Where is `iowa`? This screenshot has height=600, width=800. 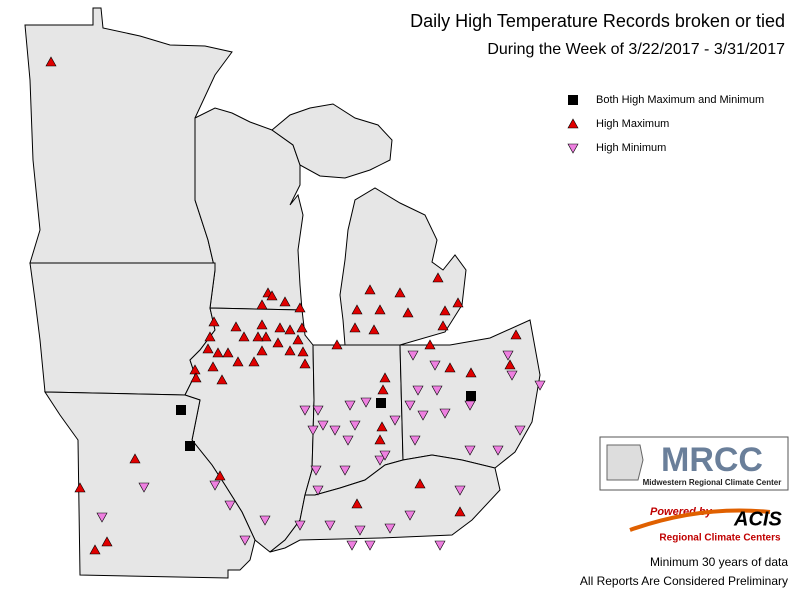 iowa is located at coordinates (122, 329).